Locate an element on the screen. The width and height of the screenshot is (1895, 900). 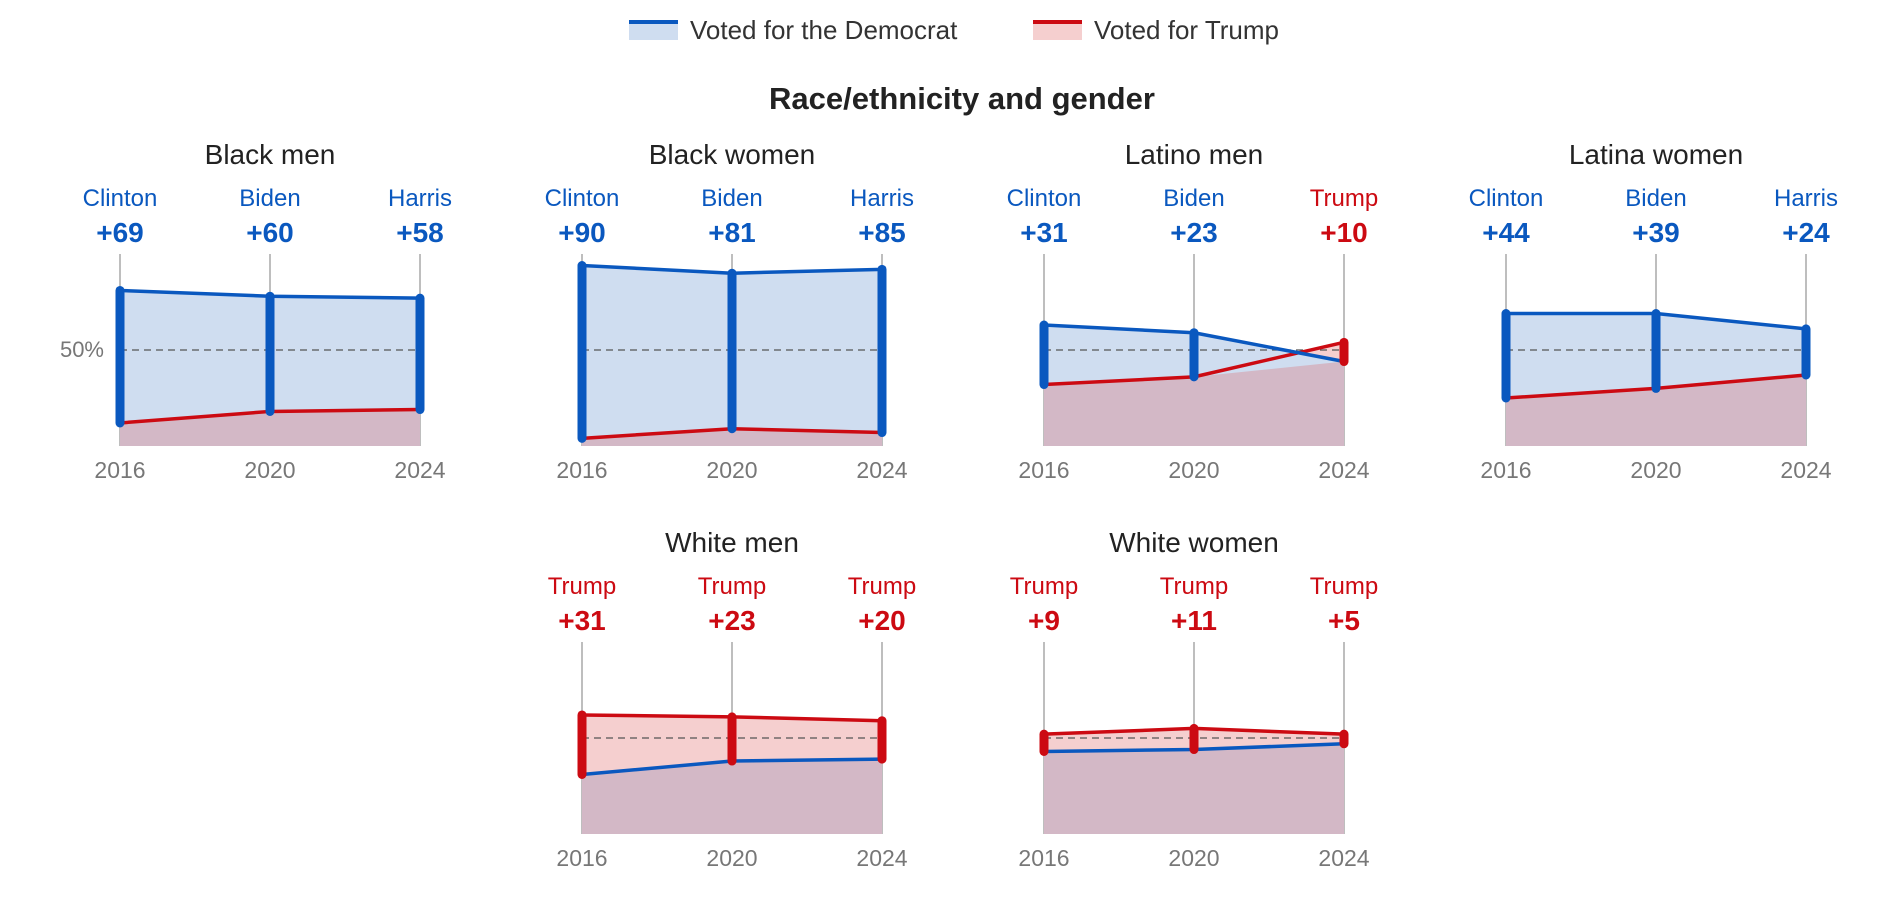
margin-label-2016: +90 is located at coordinates (582, 232).